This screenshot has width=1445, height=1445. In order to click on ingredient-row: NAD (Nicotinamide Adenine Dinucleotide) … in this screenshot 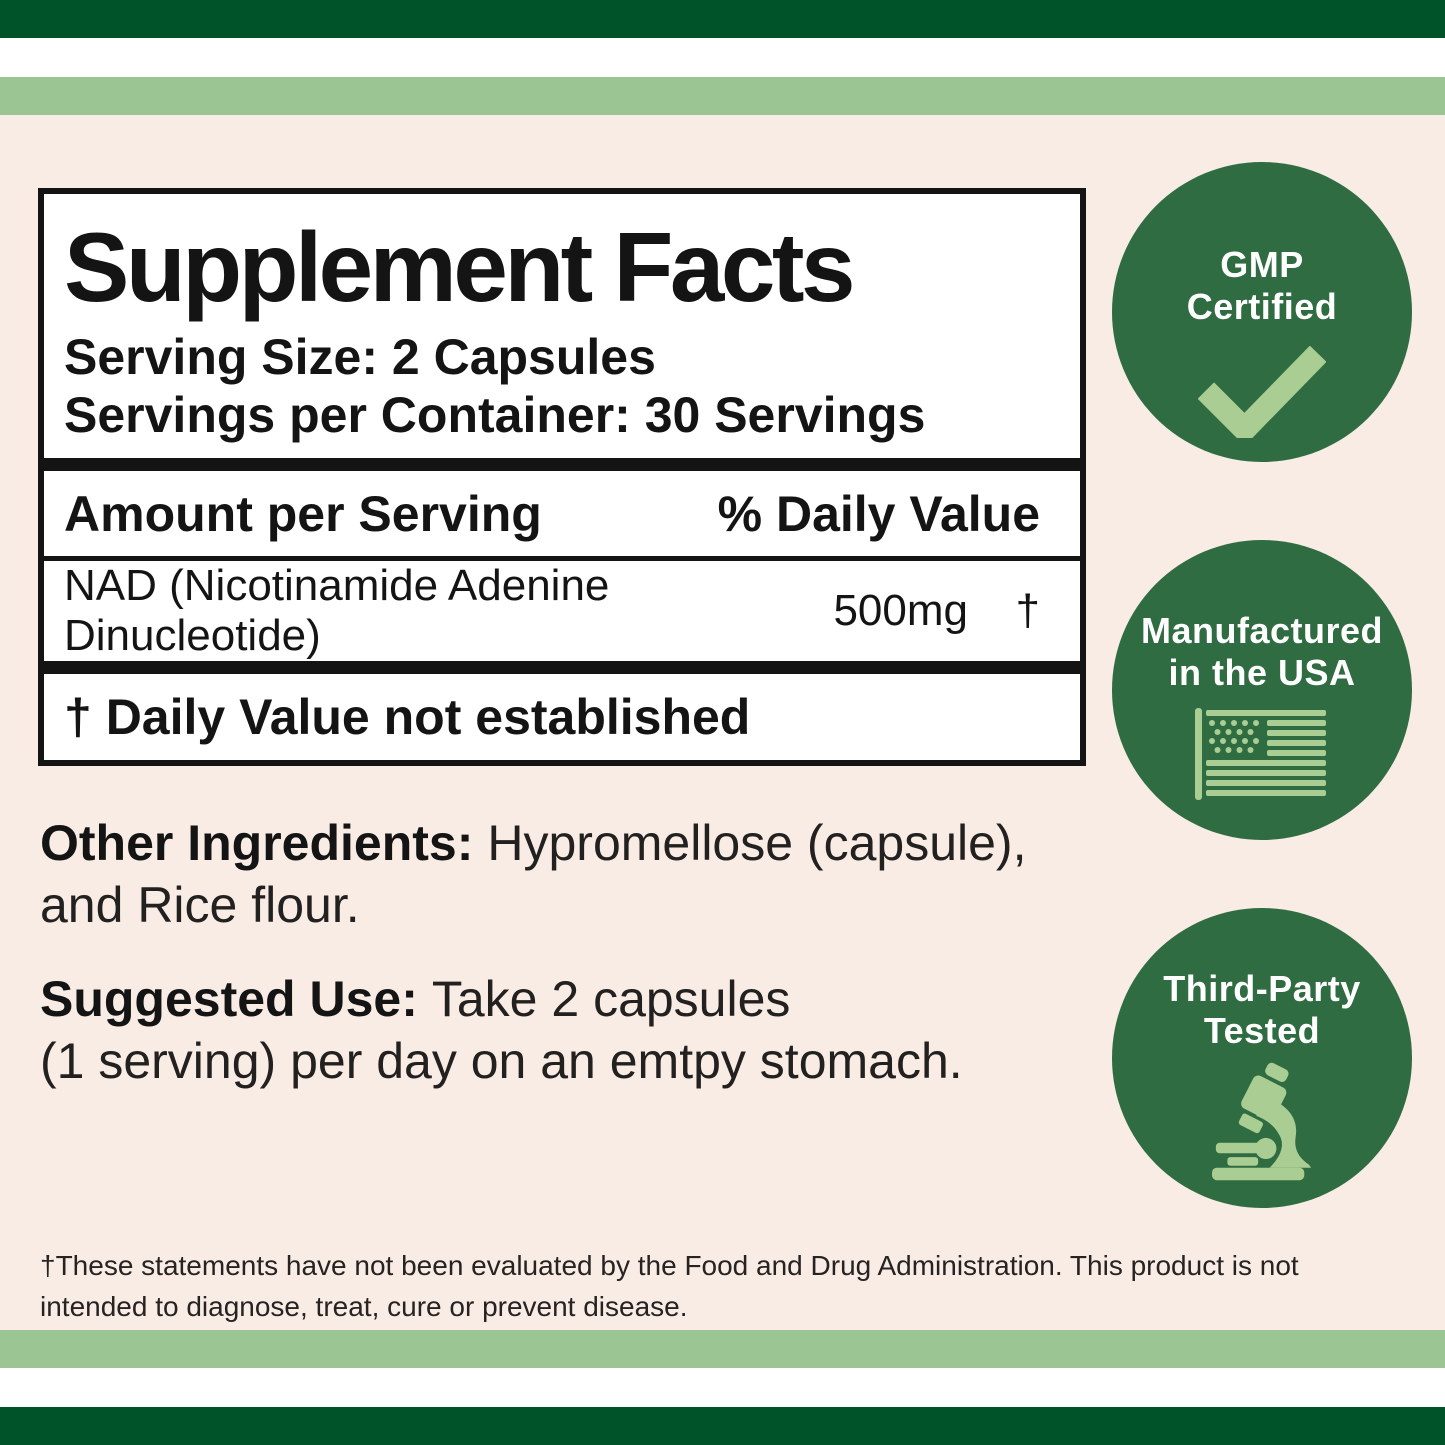, I will do `click(562, 611)`.